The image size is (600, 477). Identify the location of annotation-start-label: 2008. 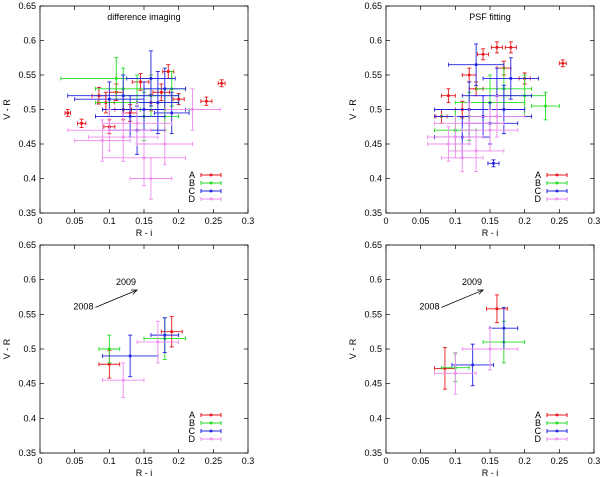
(83, 306).